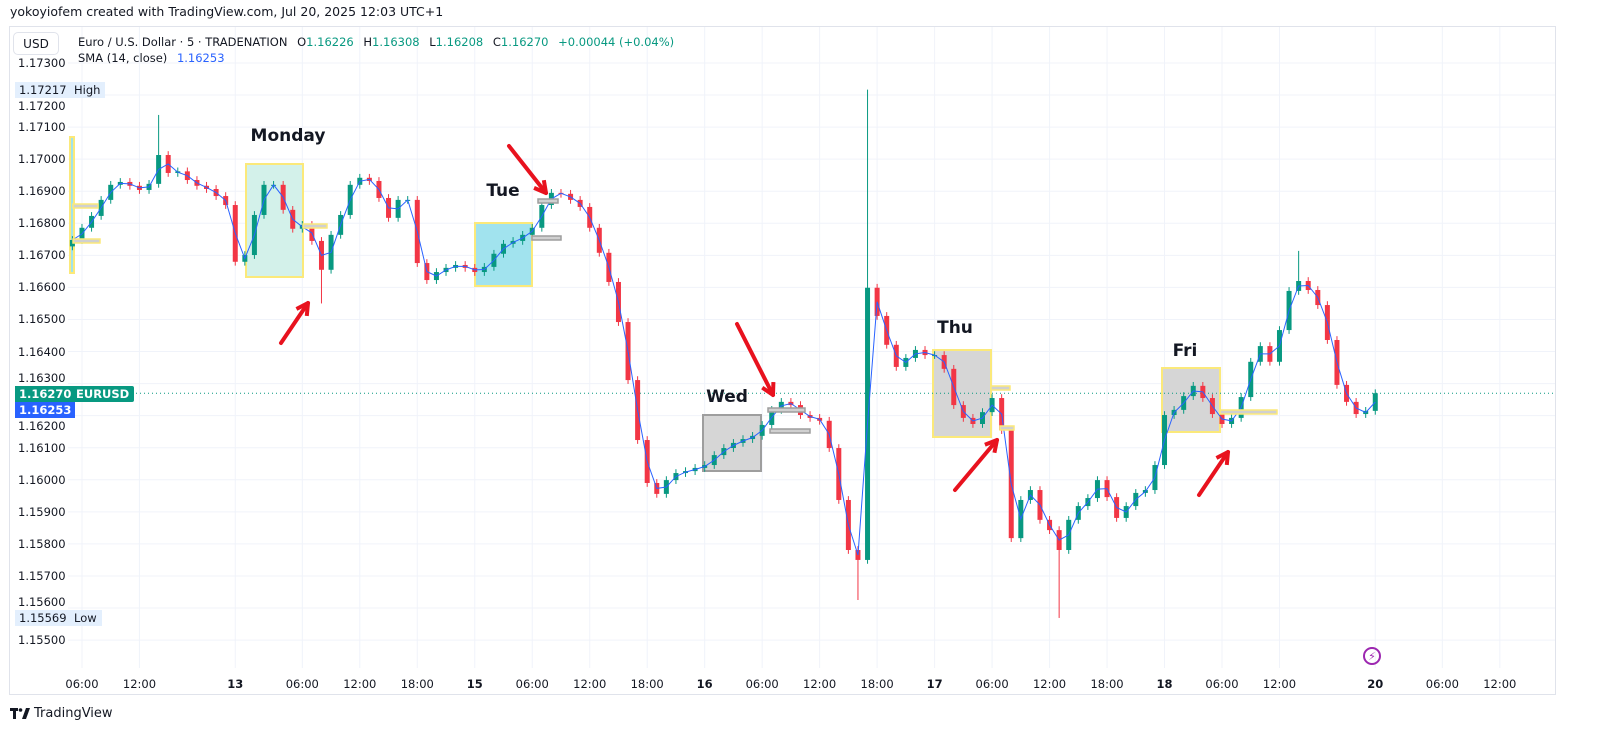 This screenshot has height=752, width=1613. What do you see at coordinates (42, 640) in the screenshot?
I see `price-tick-label: 1.15500` at bounding box center [42, 640].